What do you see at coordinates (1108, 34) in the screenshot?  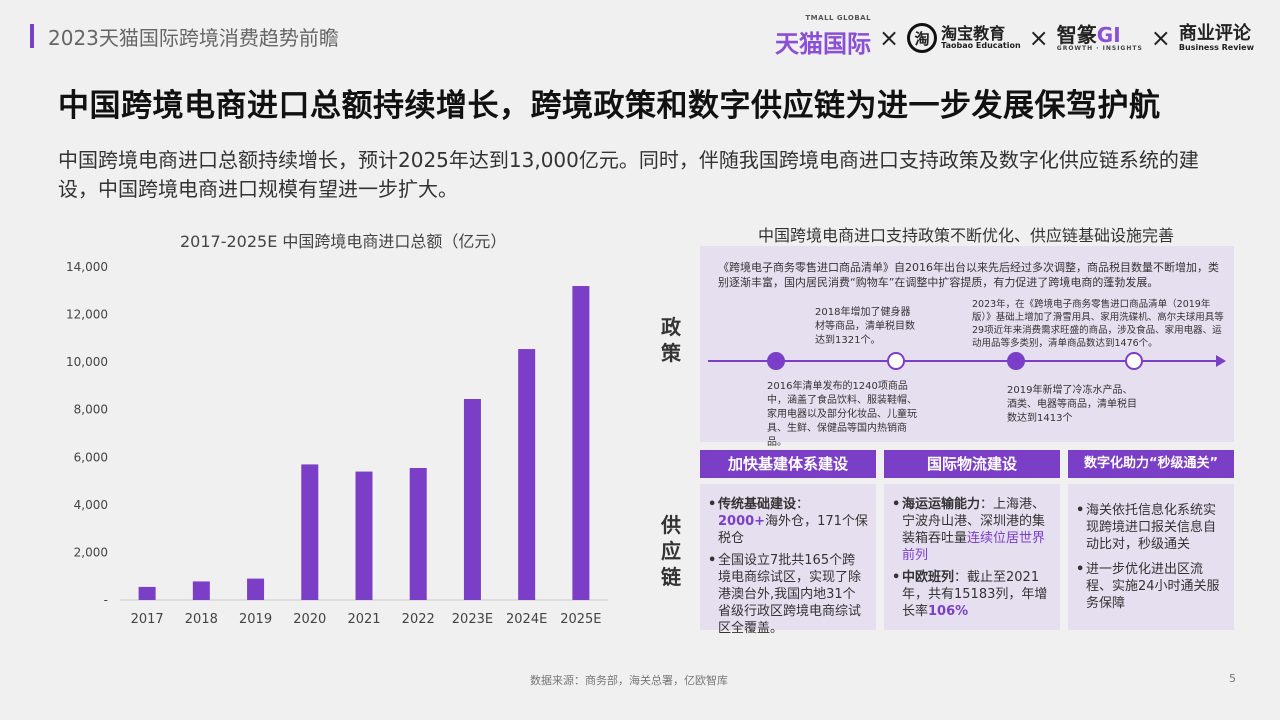 I see `zhizhuan-logo-gi: GI` at bounding box center [1108, 34].